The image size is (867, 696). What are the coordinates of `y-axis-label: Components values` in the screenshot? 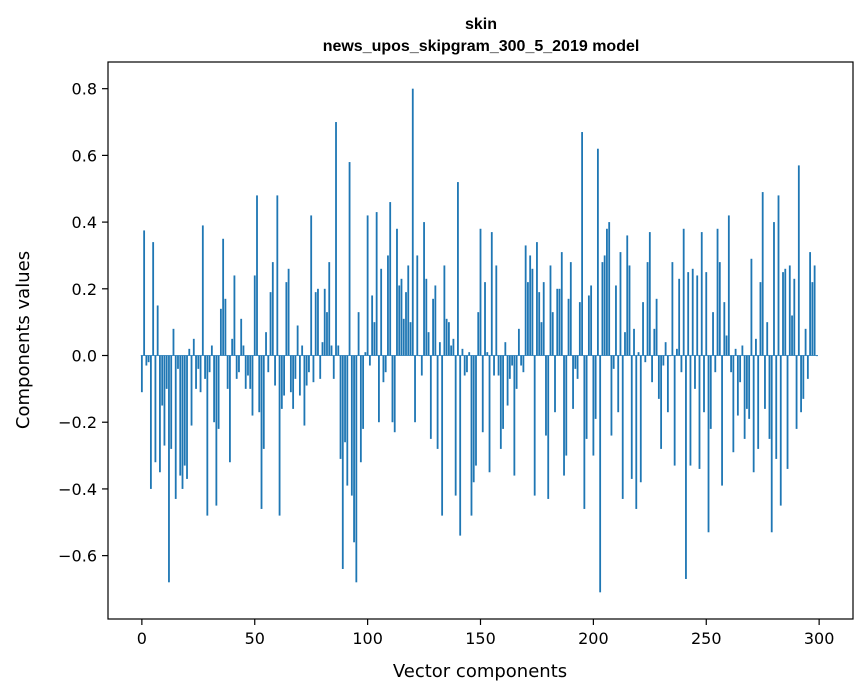 It's located at (23, 340).